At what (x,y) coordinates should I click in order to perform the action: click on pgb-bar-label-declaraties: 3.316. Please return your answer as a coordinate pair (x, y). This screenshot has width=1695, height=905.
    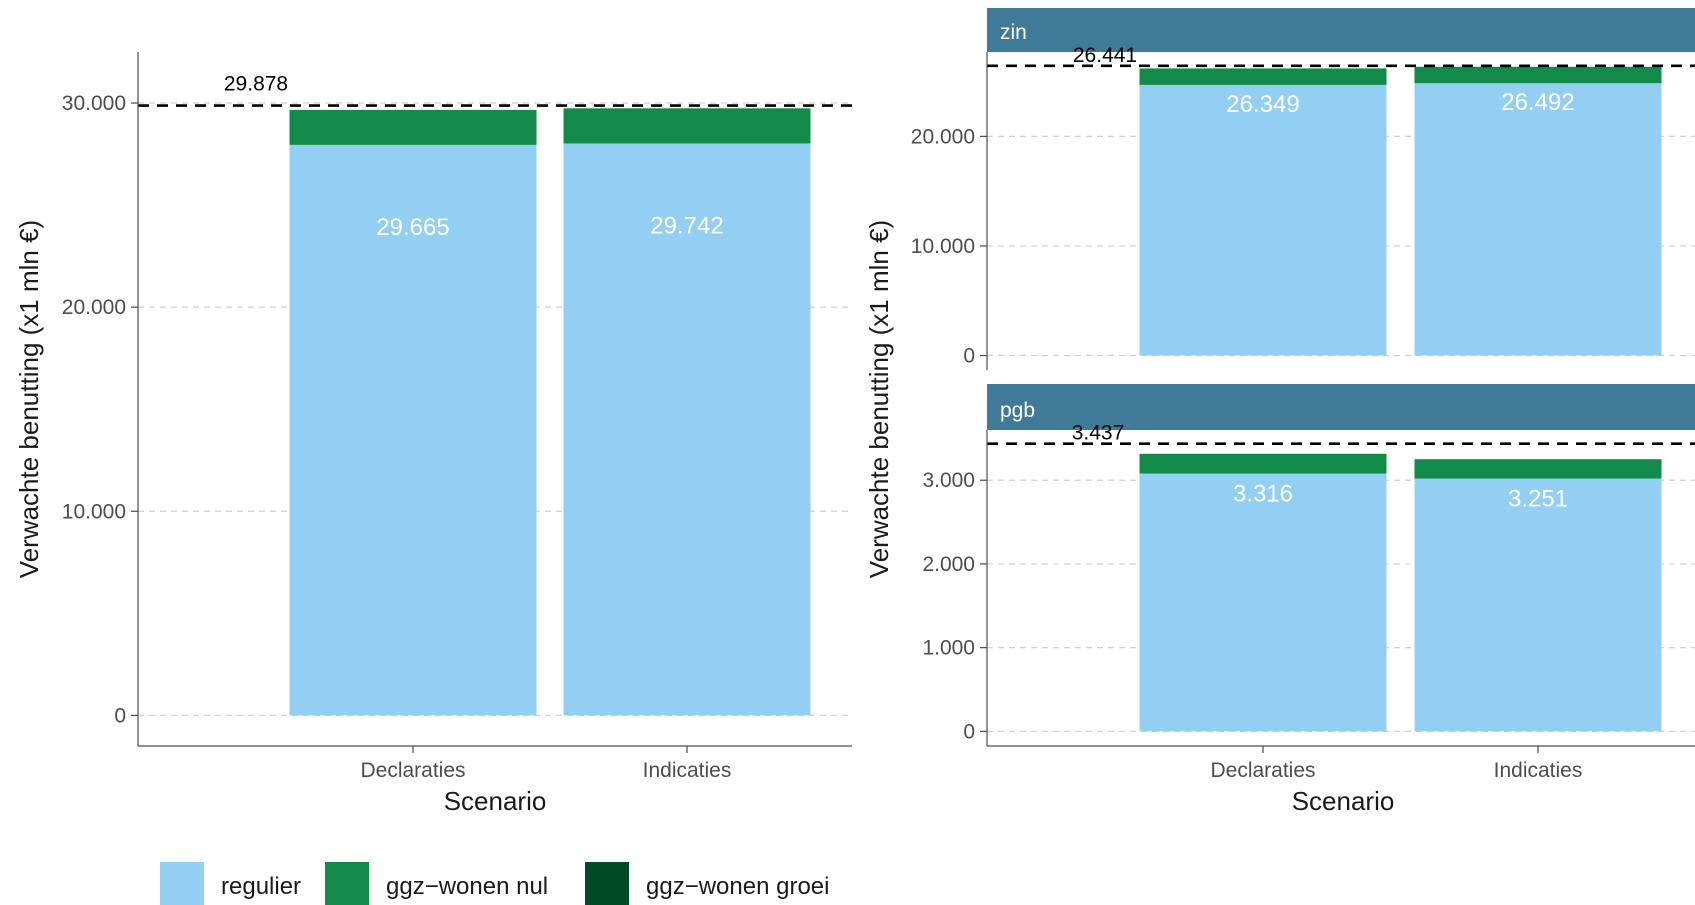
    Looking at the image, I should click on (1263, 494).